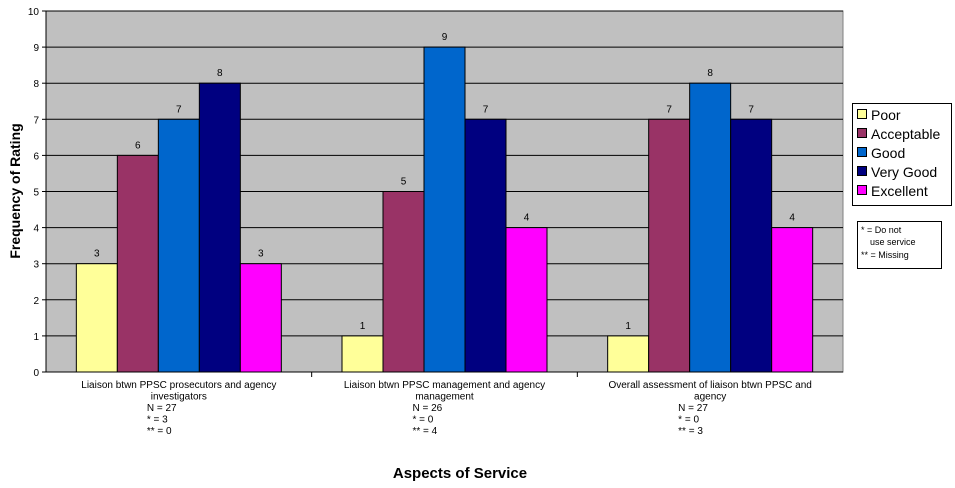 The image size is (955, 488). I want to click on category-label-line: investigators, so click(179, 397).